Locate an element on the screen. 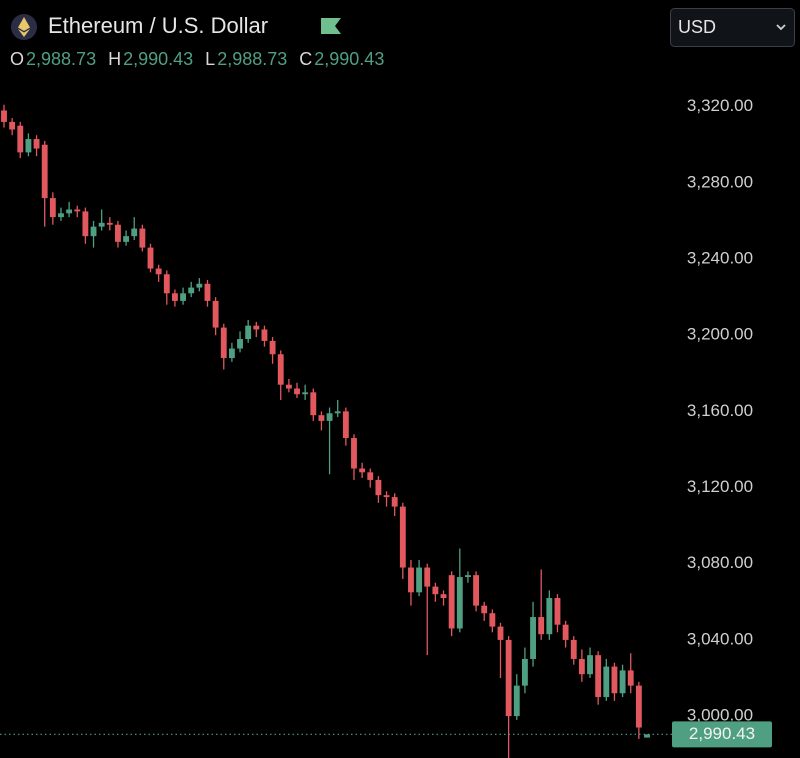 Image resolution: width=800 pixels, height=758 pixels. ohlc-legend: O 2,988.73 H 2,990.43 L 2,988.73 C 2,990.43 is located at coordinates (197, 59).